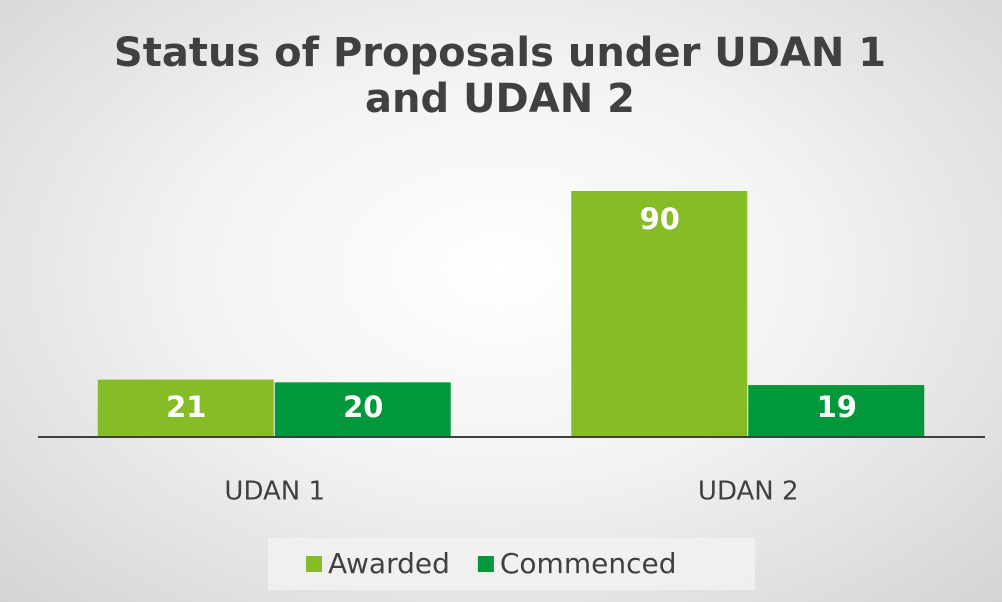 Image resolution: width=1002 pixels, height=602 pixels. Describe the element at coordinates (748, 492) in the screenshot. I see `x-tick-label: UDAN 2` at that location.